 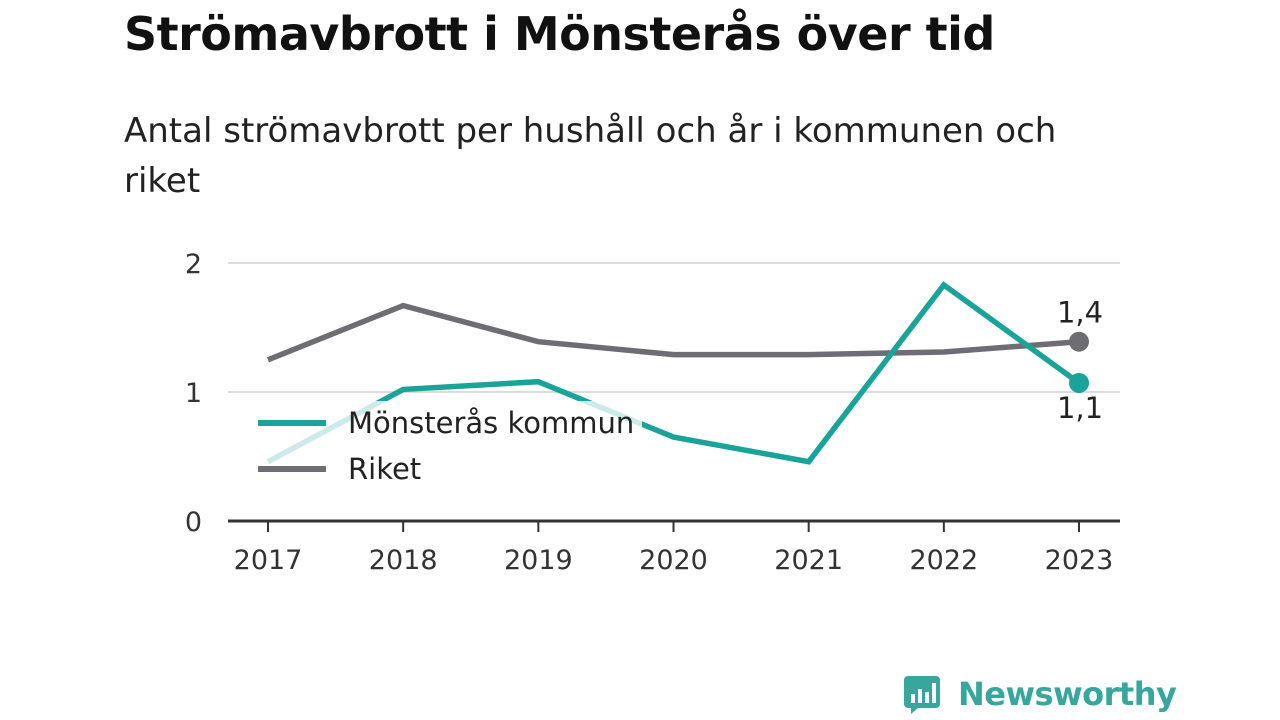 What do you see at coordinates (538, 560) in the screenshot?
I see `x-tick-label: 2019` at bounding box center [538, 560].